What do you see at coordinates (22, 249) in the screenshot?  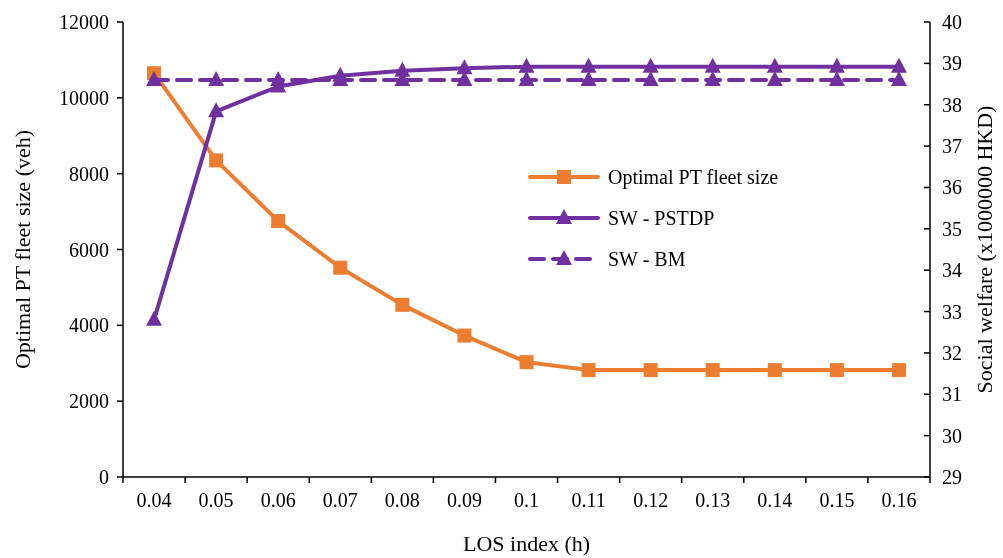 I see `y-axis-title: Optimal PT fleet size (veh)` at bounding box center [22, 249].